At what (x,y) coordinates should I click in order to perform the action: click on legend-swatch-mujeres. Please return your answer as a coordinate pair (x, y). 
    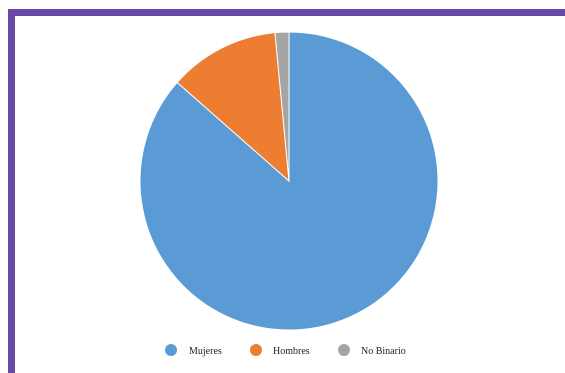
    Looking at the image, I should click on (171, 350).